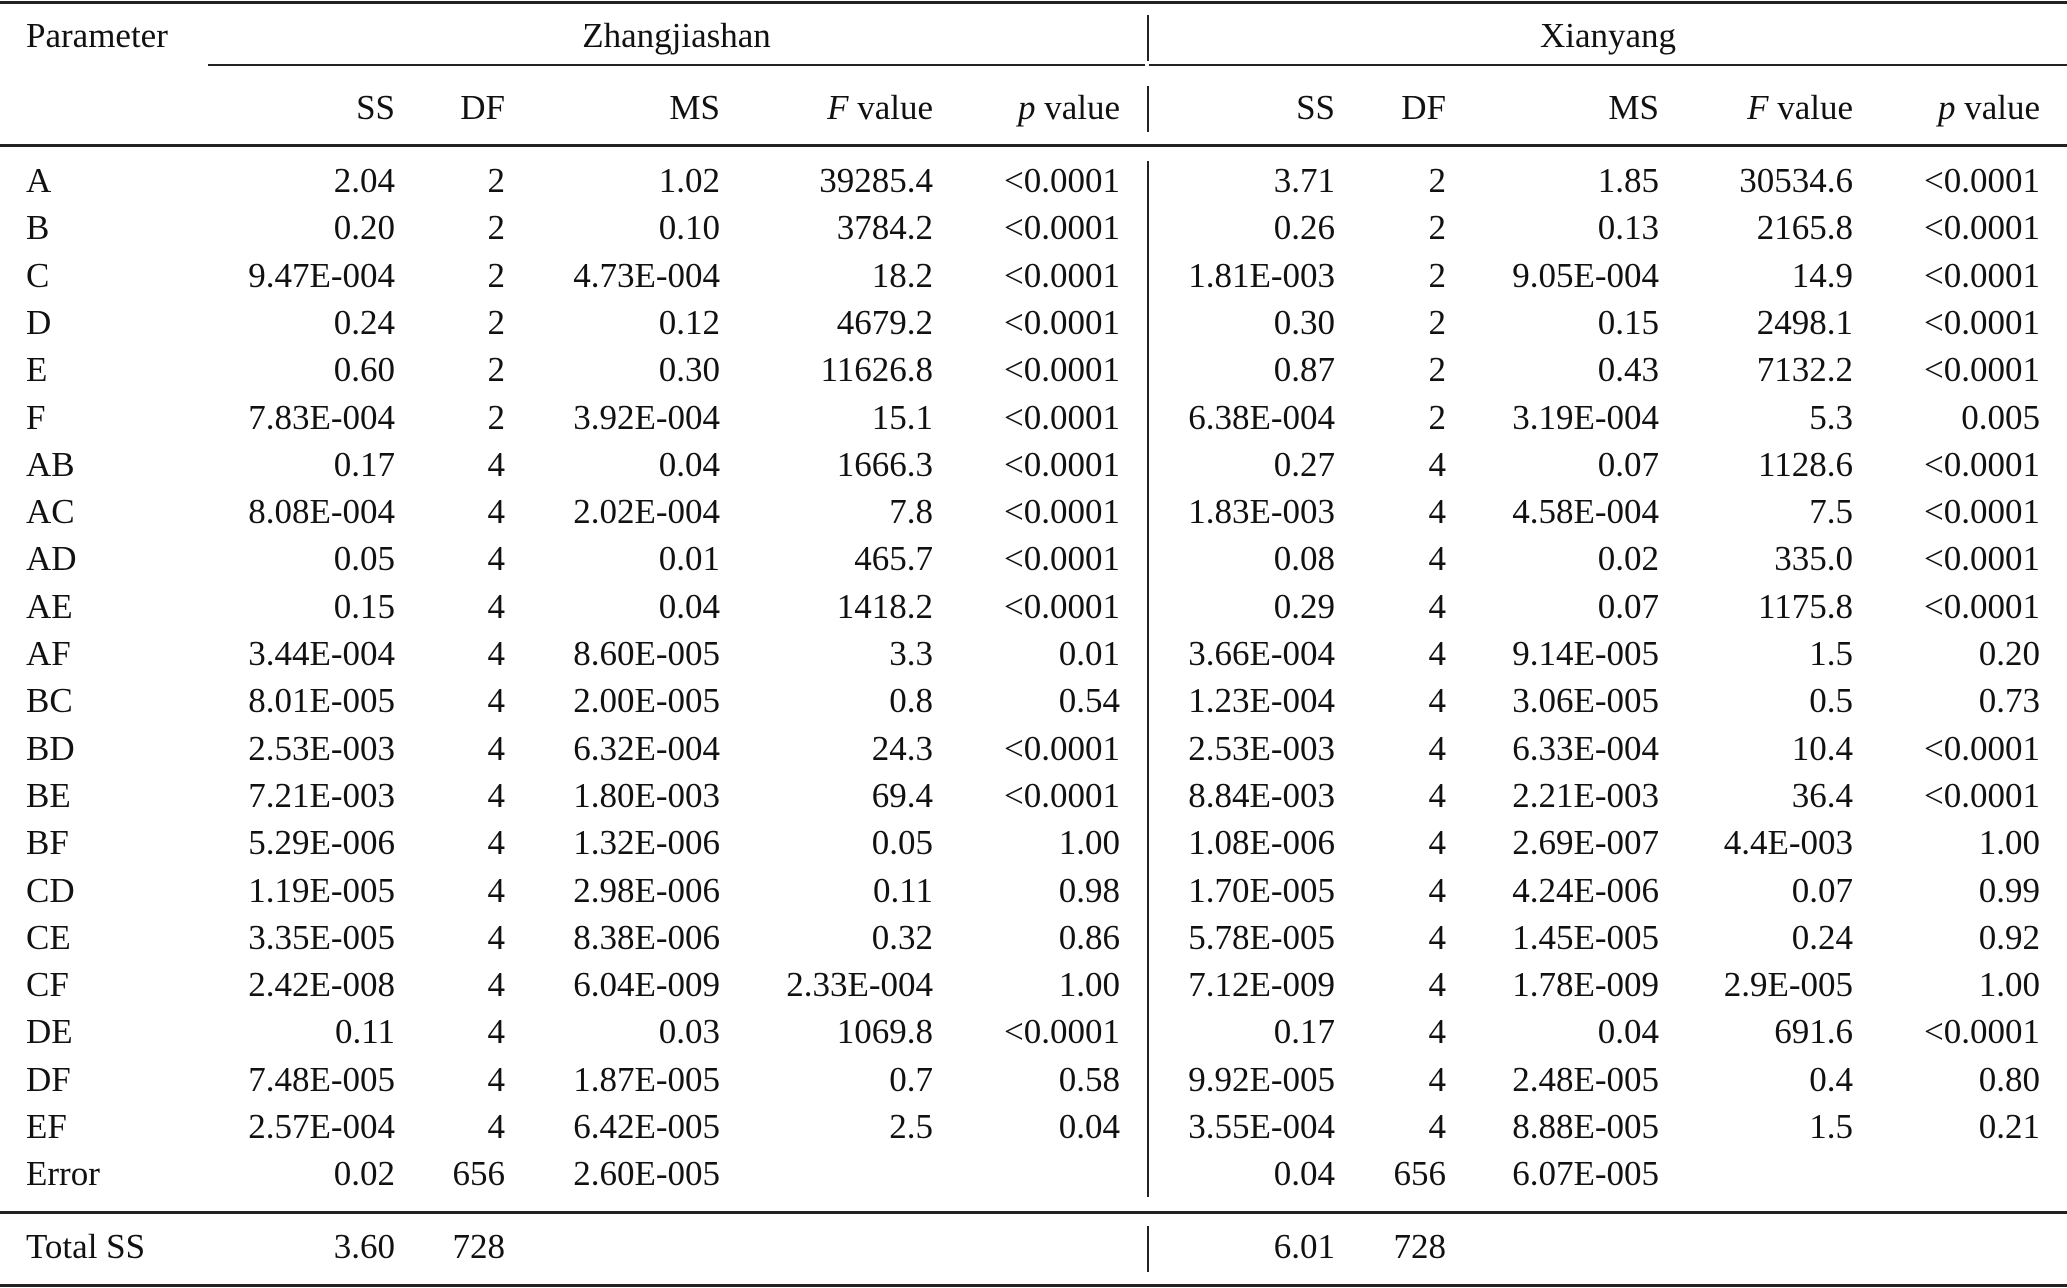 The image size is (2067, 1288). What do you see at coordinates (63, 1174) in the screenshot?
I see `row-parameter: Error` at bounding box center [63, 1174].